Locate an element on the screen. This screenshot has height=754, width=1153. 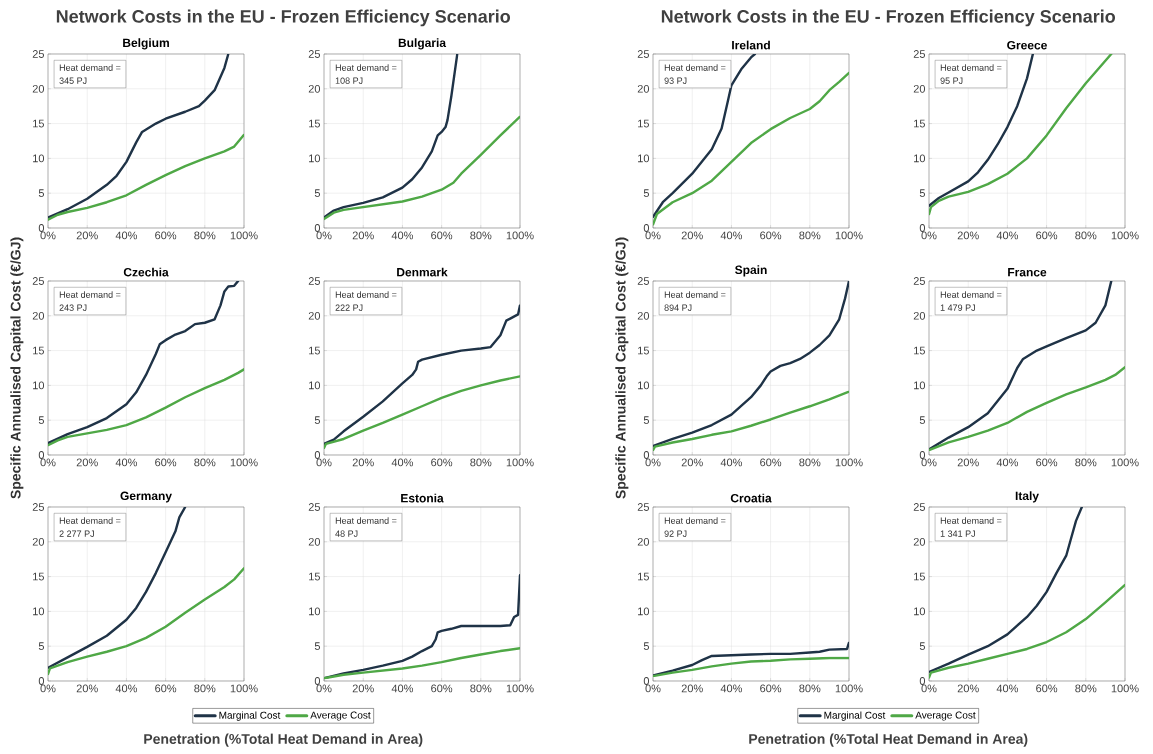
chart-title: Czechia is located at coordinates (146, 272).